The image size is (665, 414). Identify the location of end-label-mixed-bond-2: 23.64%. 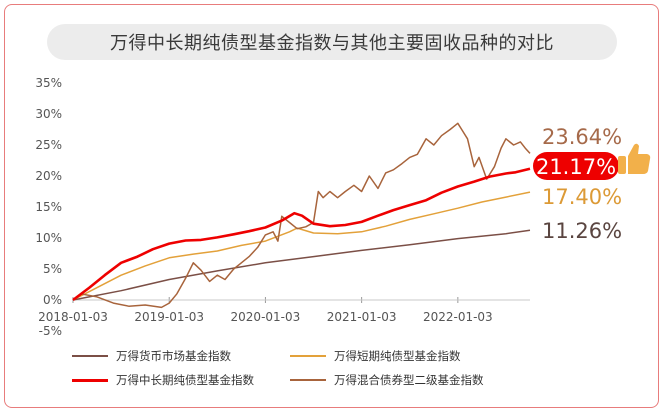
(582, 137).